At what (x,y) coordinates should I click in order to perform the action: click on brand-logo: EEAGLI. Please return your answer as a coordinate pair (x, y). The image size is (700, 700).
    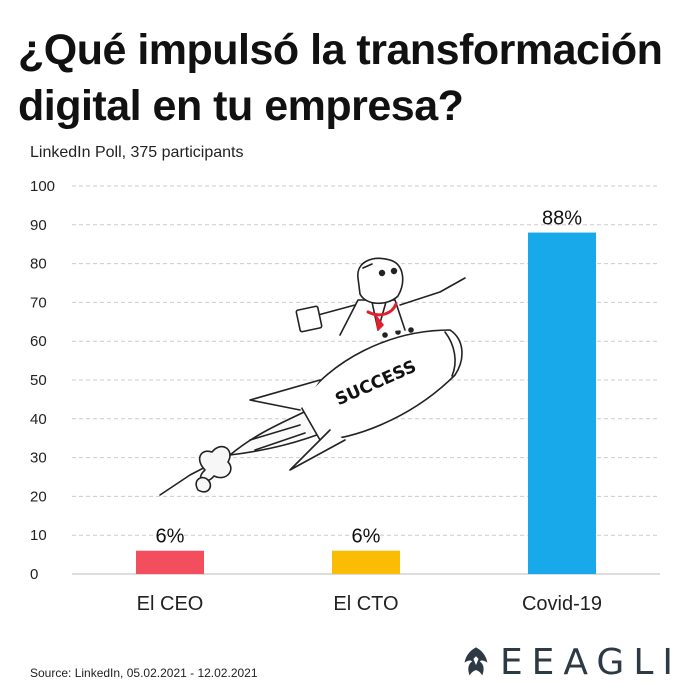
    Looking at the image, I should click on (572, 662).